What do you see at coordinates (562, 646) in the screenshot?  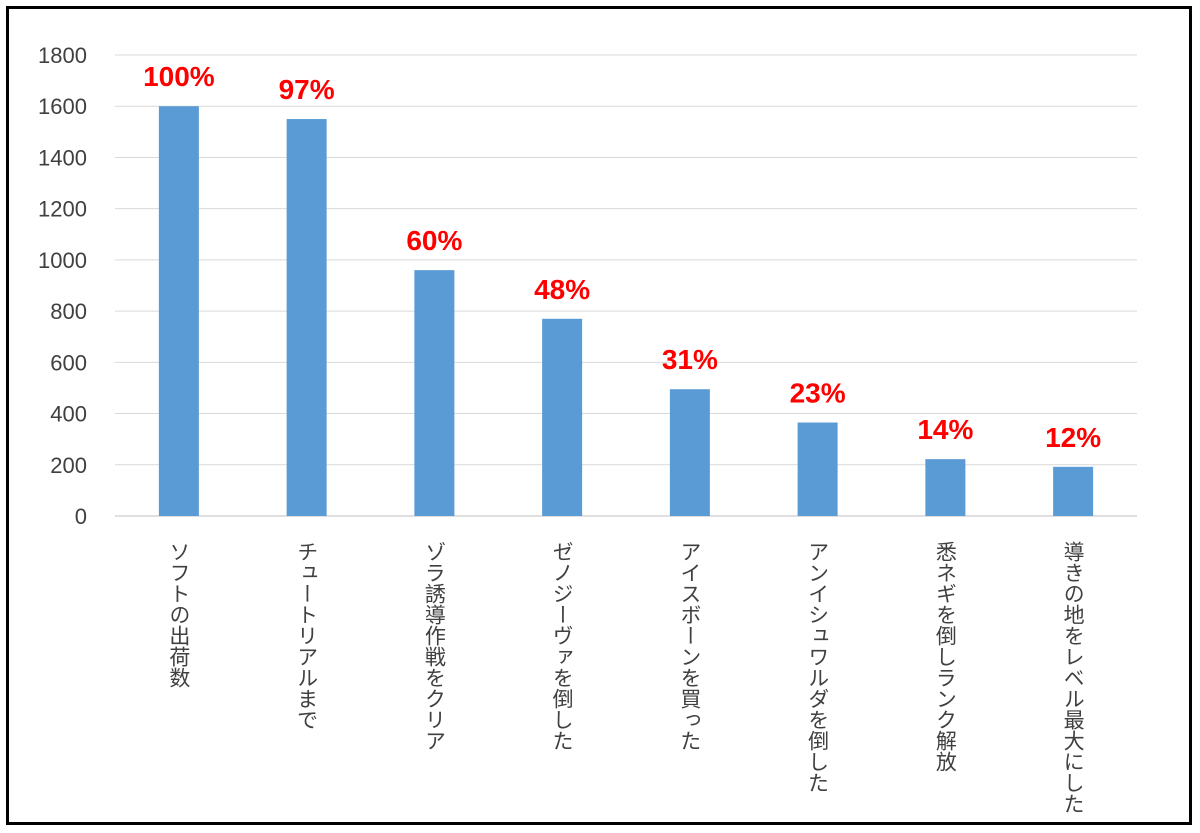 I see `category-label: ゼノジーヴァを倒した` at bounding box center [562, 646].